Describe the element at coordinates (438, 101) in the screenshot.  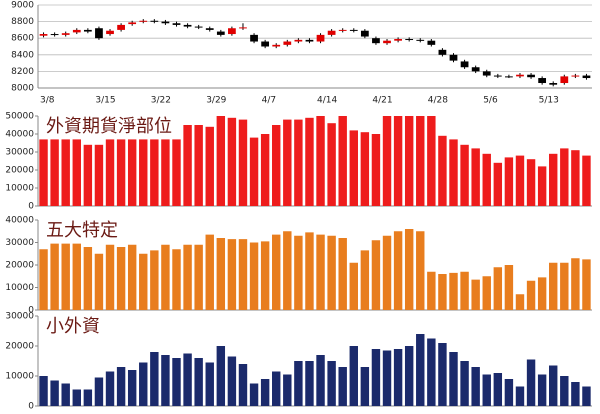
I see `x-tick-label: 4/28` at that location.